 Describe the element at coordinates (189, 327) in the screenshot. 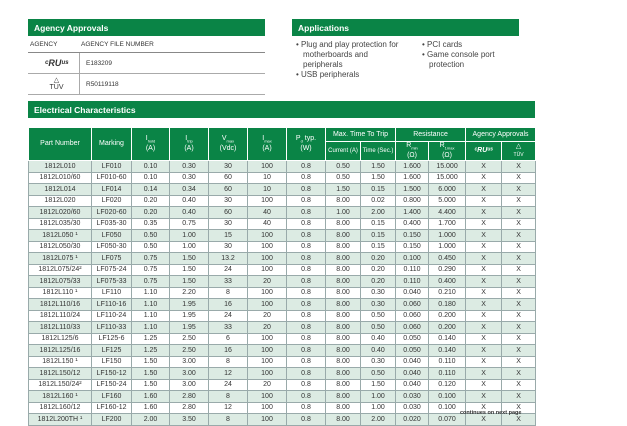

I see `table-cell: 1.95` at that location.